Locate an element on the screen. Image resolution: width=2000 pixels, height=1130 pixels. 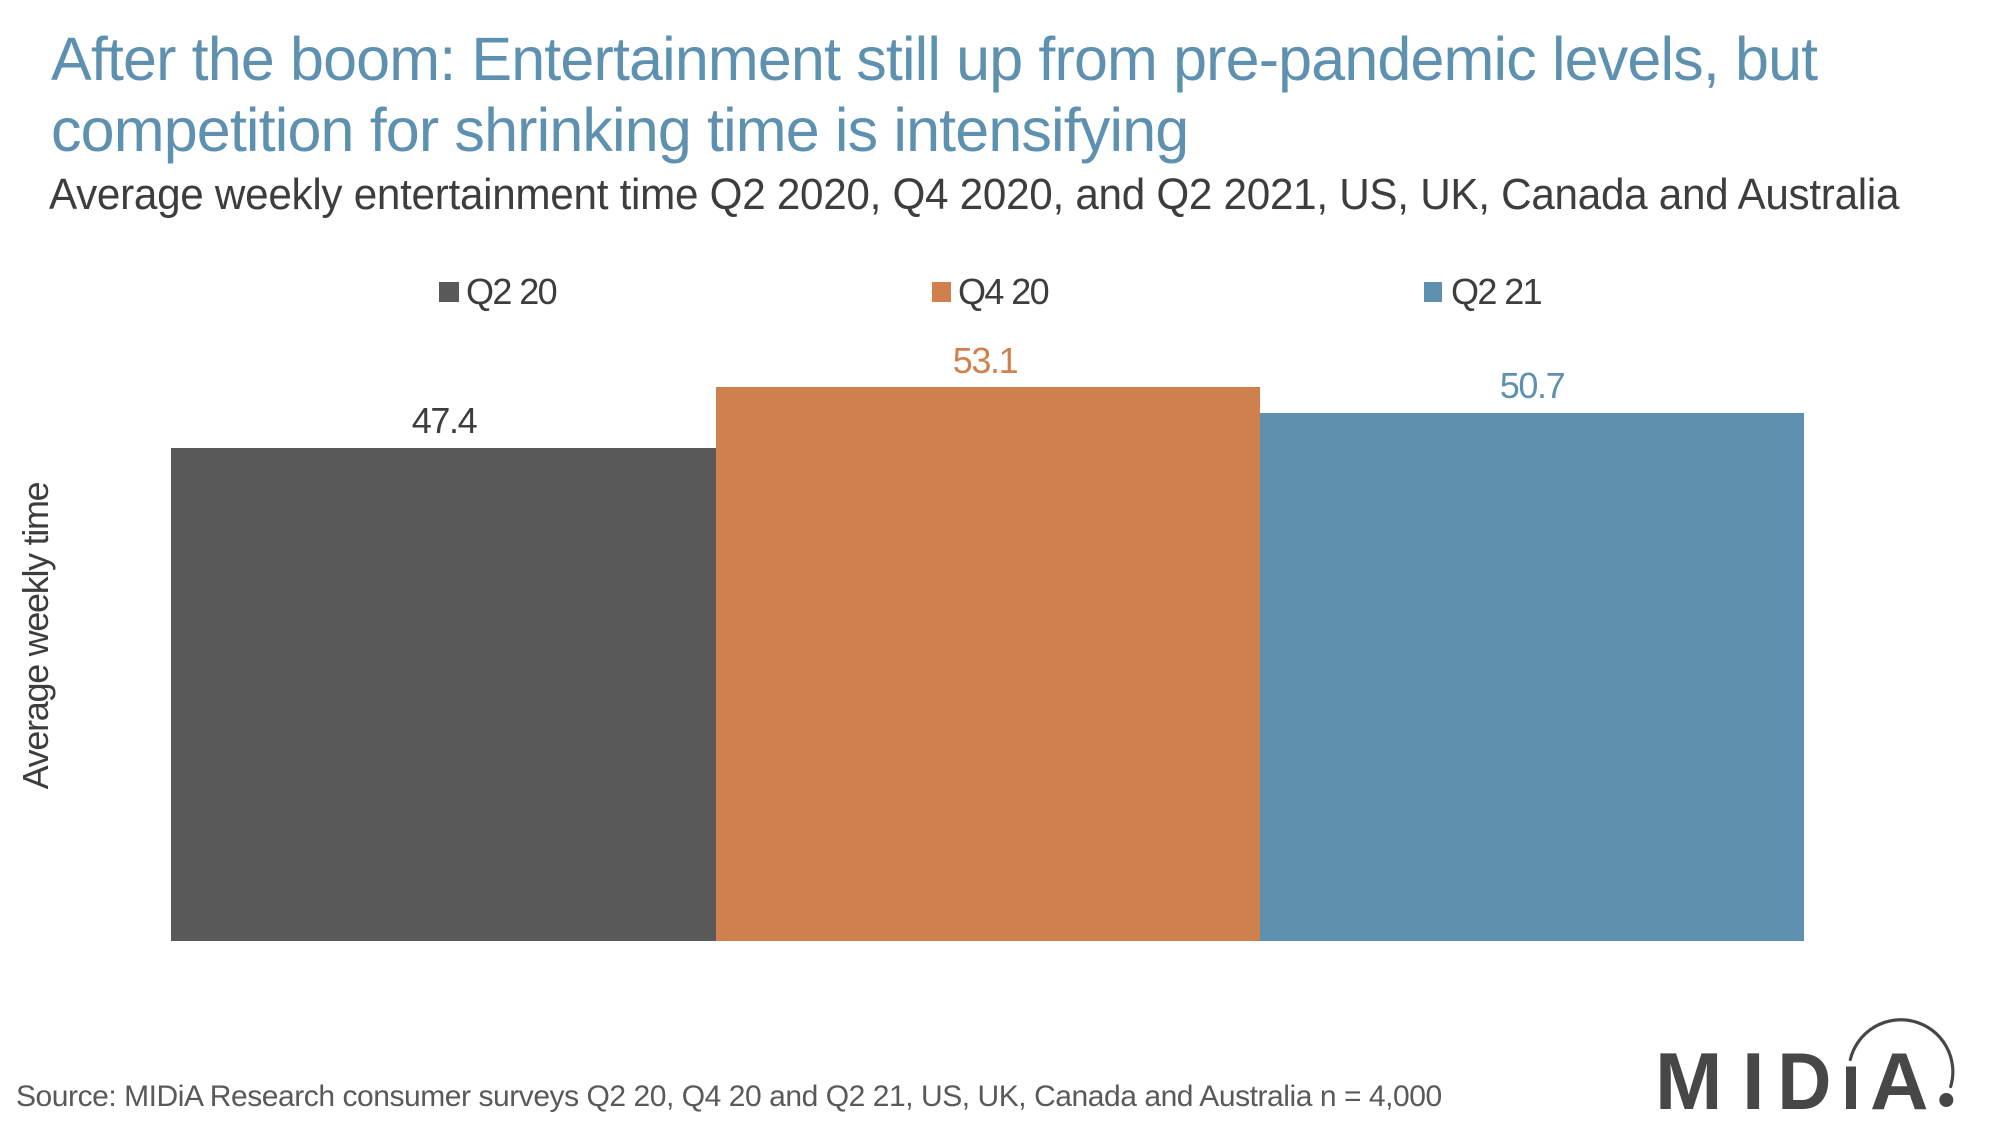
svg-text: I is located at coordinates (1753, 1082).